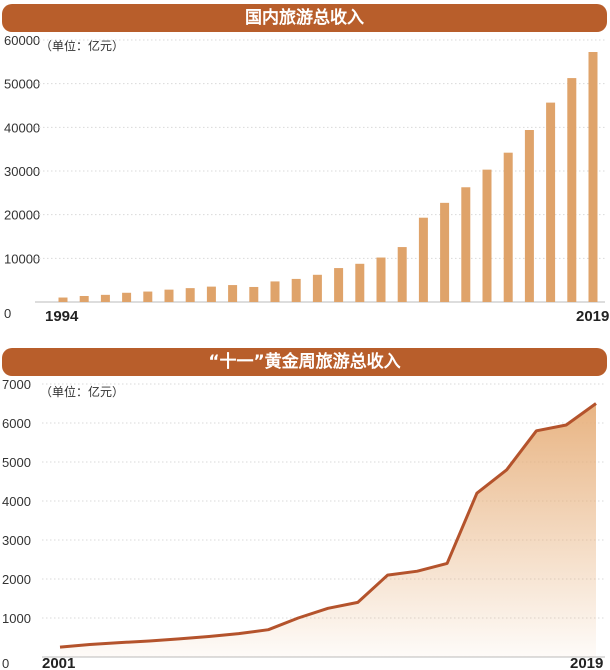 The height and width of the screenshot is (670, 610). Describe the element at coordinates (22, 258) in the screenshot. I see `y-tick-label: 10000` at that location.